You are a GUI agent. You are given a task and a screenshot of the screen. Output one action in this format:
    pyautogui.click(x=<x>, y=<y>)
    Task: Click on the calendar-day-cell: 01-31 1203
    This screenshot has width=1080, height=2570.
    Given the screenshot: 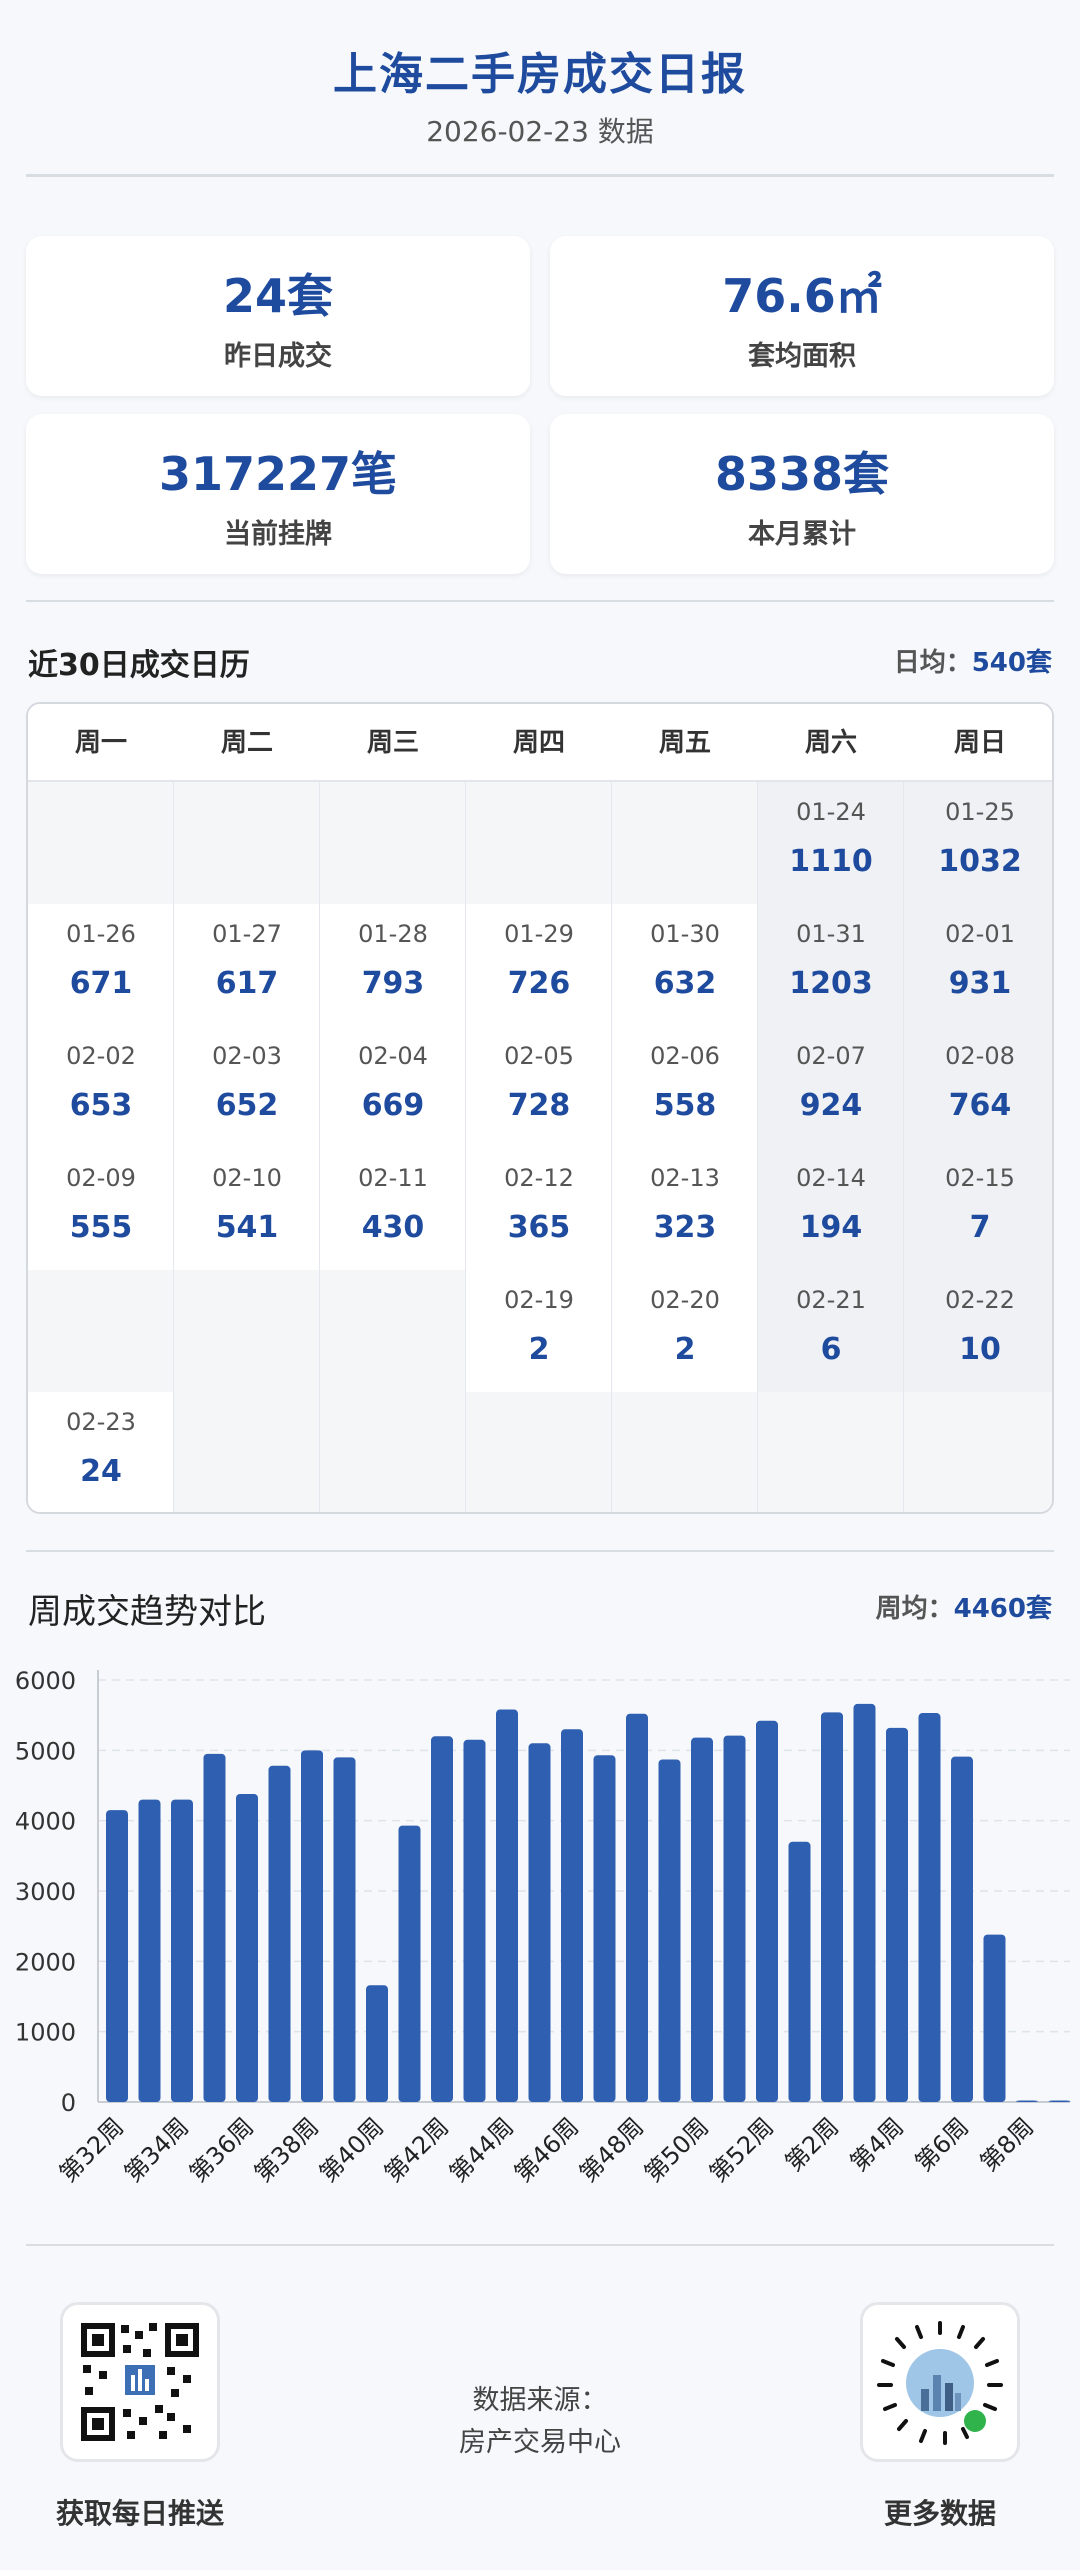 What is the action you would take?
    pyautogui.click(x=831, y=965)
    